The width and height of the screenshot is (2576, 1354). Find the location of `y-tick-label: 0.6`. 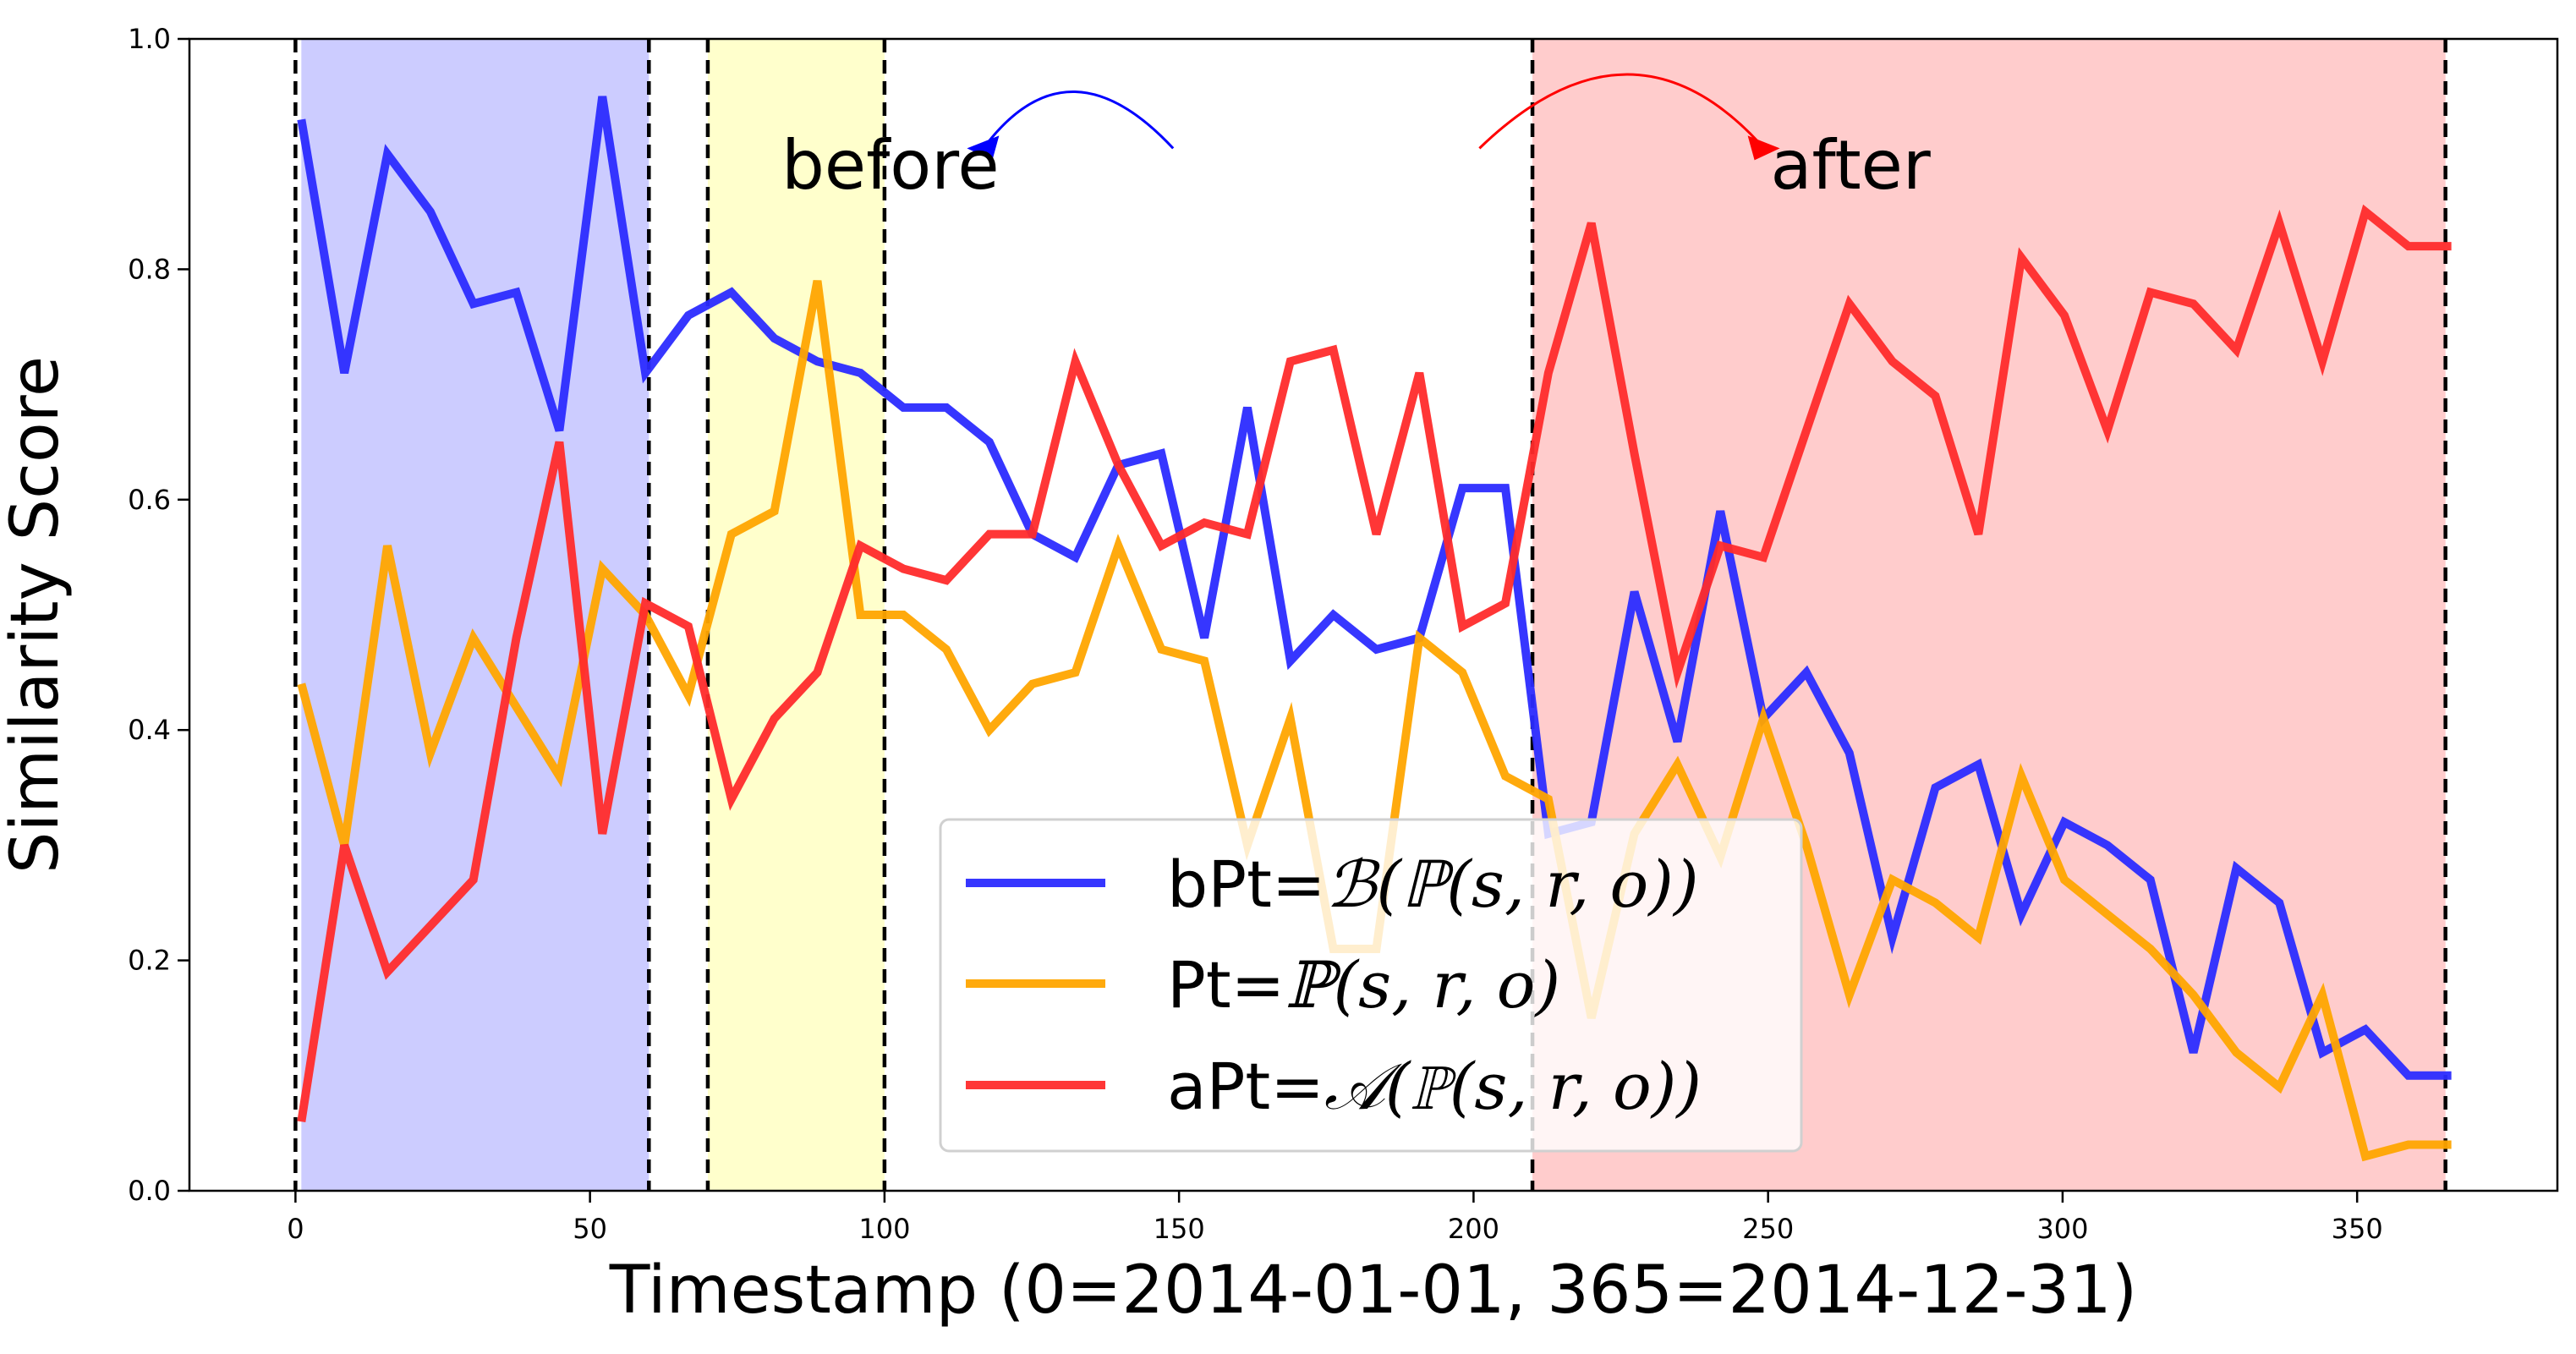

y-tick-label: 0.6 is located at coordinates (149, 500).